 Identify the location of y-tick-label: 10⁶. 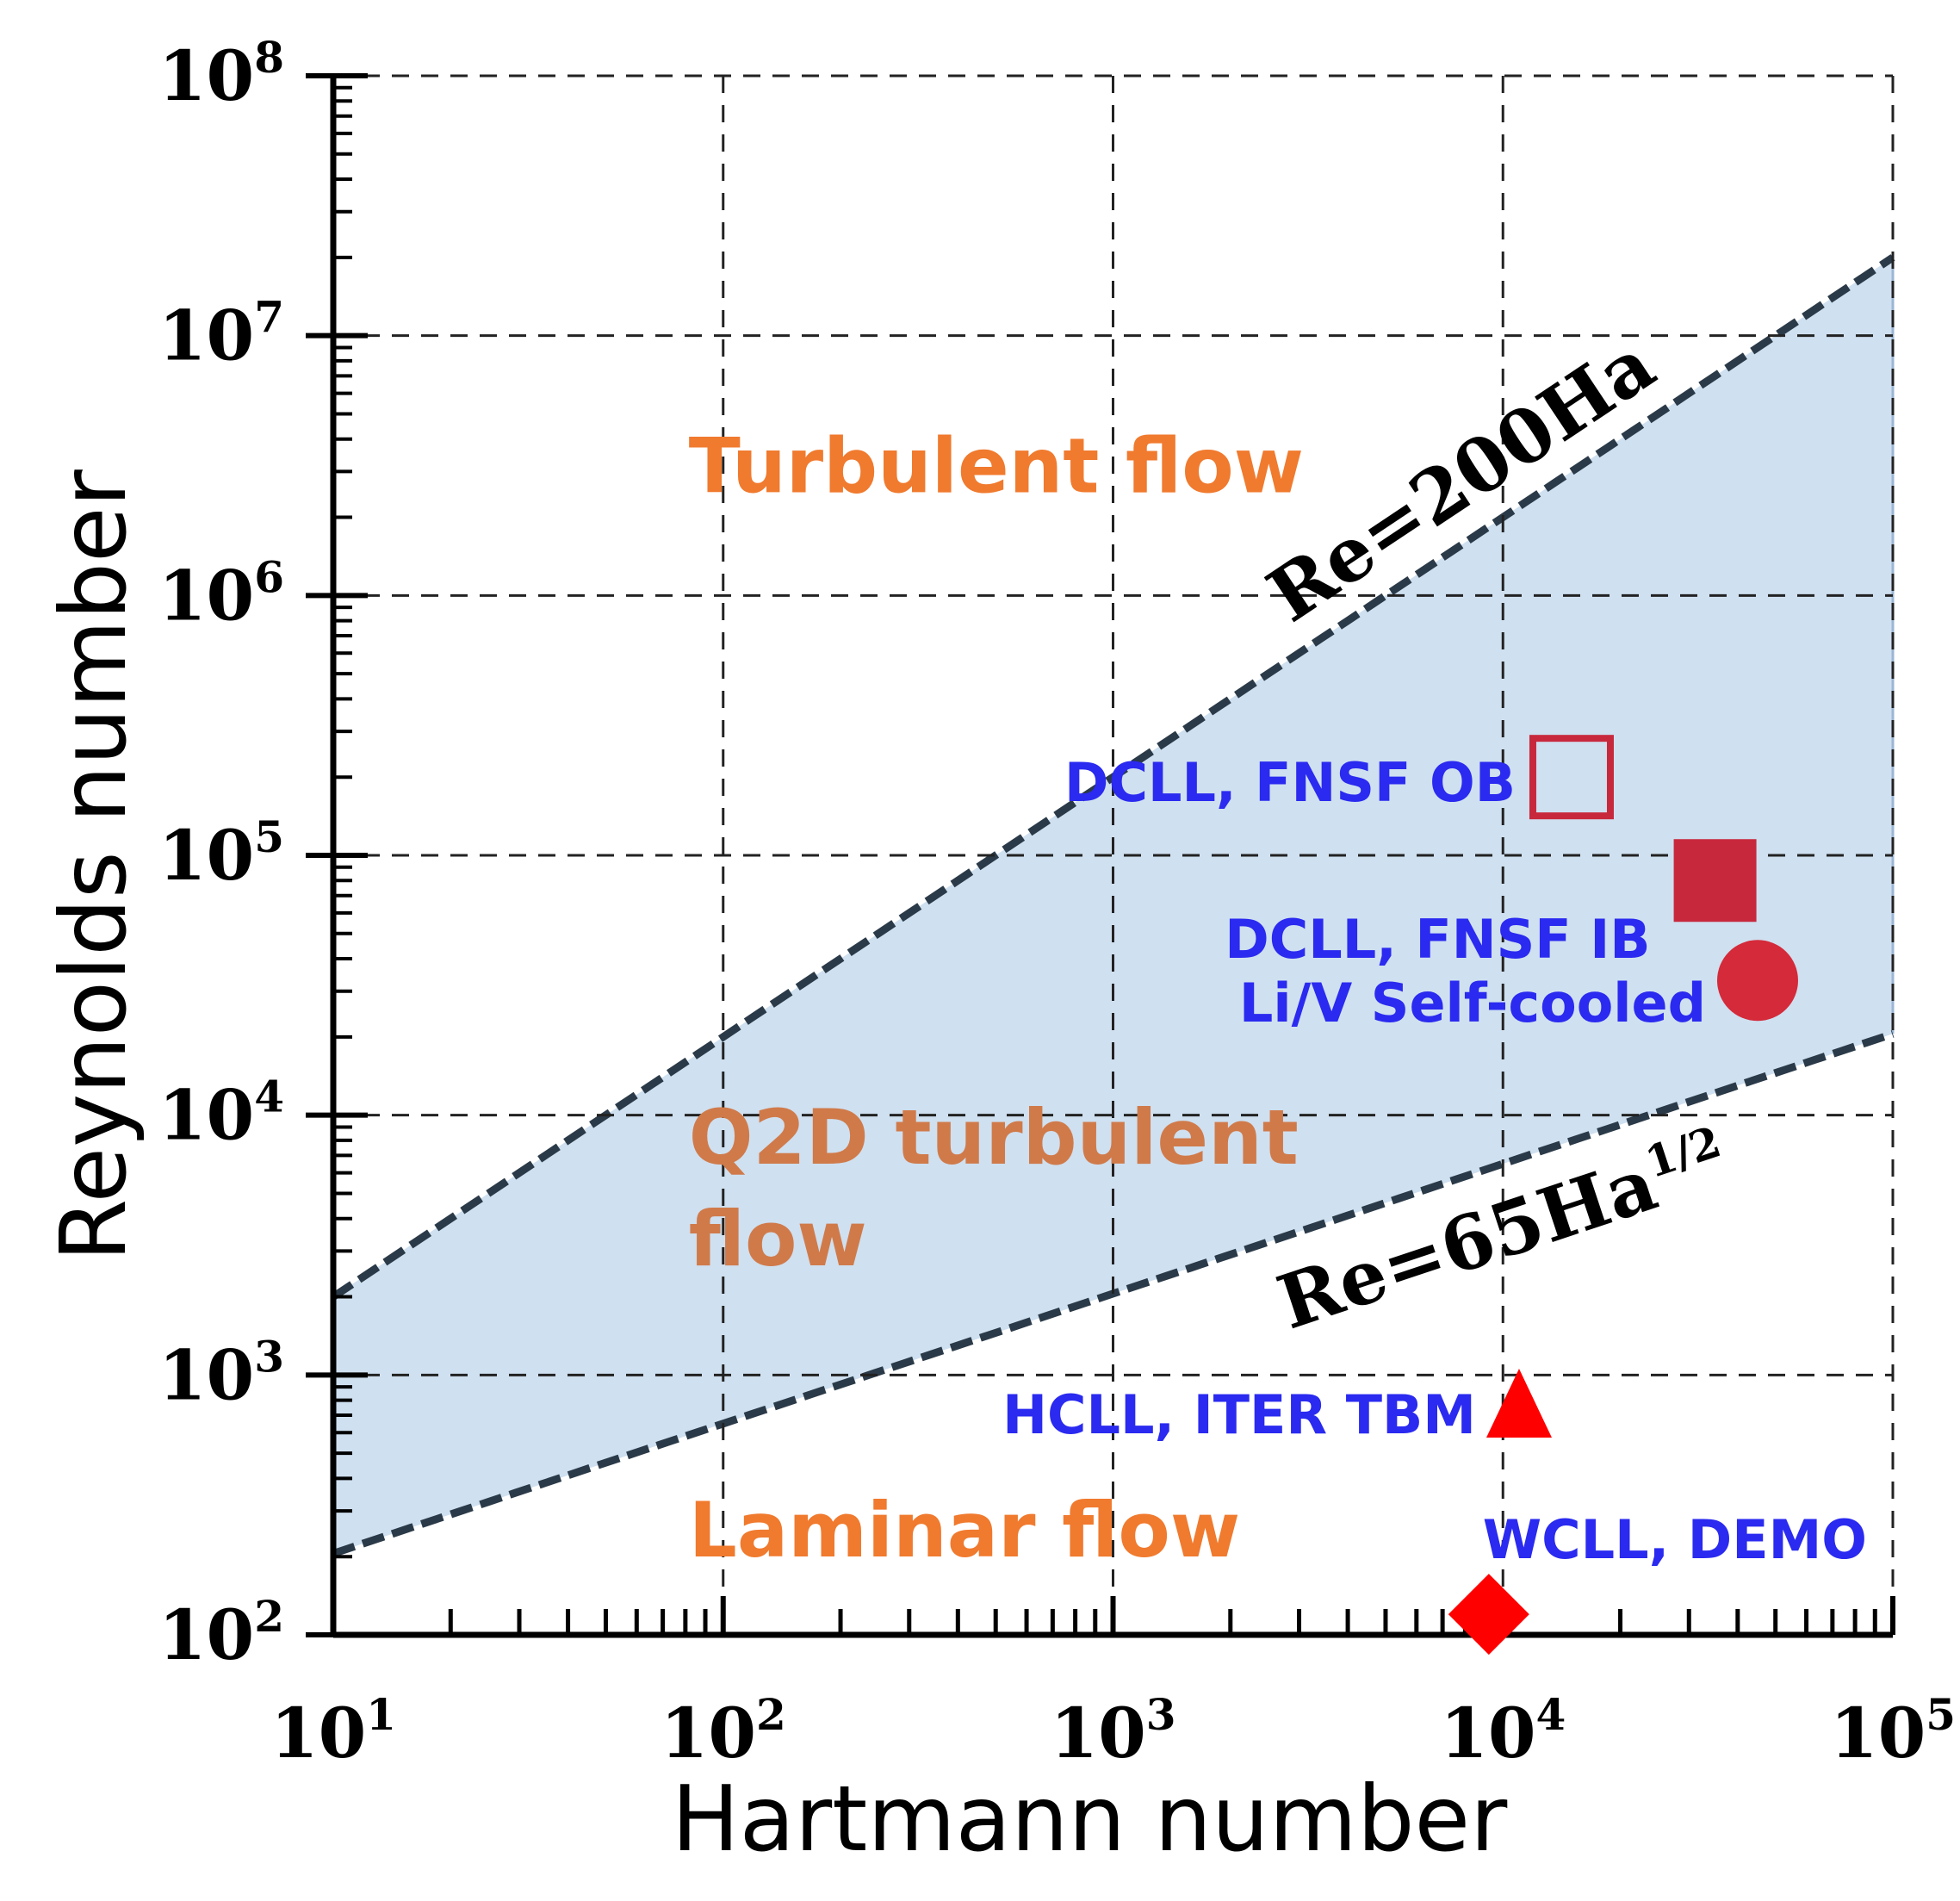
(221, 593).